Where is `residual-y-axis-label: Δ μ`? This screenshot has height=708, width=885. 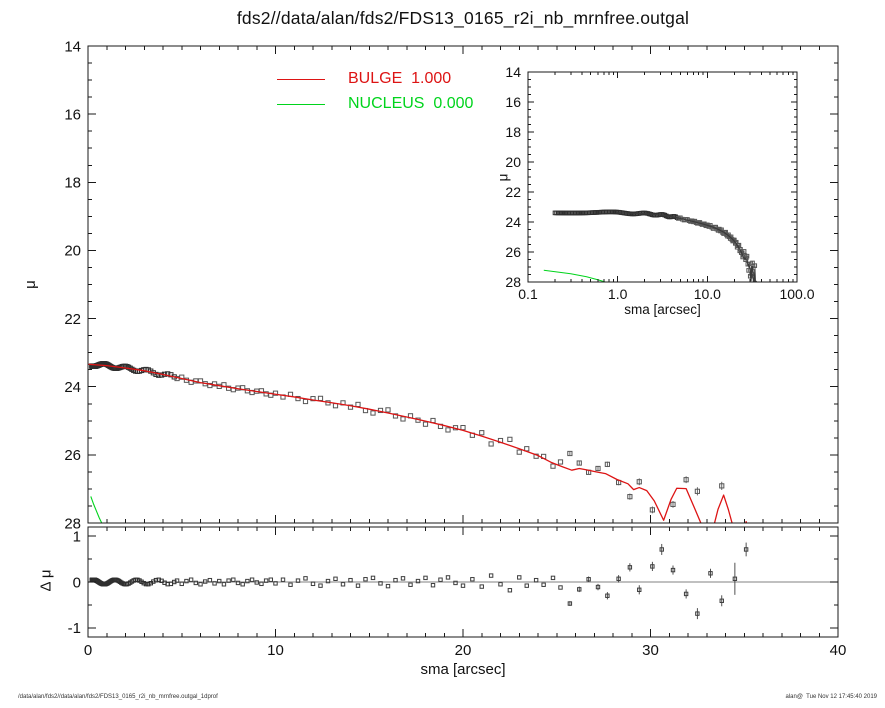 residual-y-axis-label: Δ μ is located at coordinates (46, 580).